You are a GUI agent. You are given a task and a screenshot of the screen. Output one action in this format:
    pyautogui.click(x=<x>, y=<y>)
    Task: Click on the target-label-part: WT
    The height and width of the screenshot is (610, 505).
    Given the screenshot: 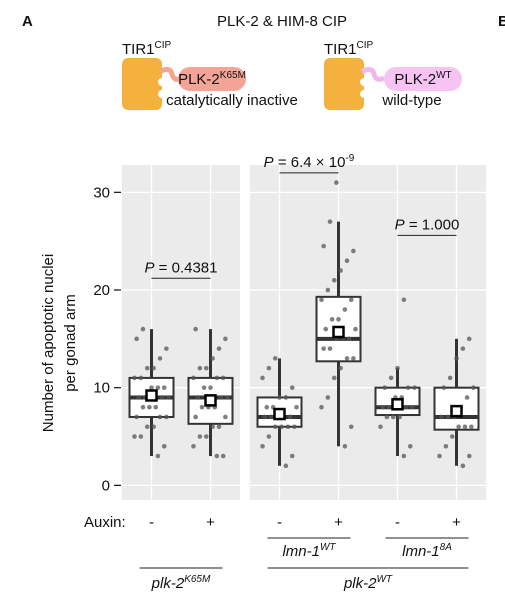 What is the action you would take?
    pyautogui.click(x=444, y=75)
    